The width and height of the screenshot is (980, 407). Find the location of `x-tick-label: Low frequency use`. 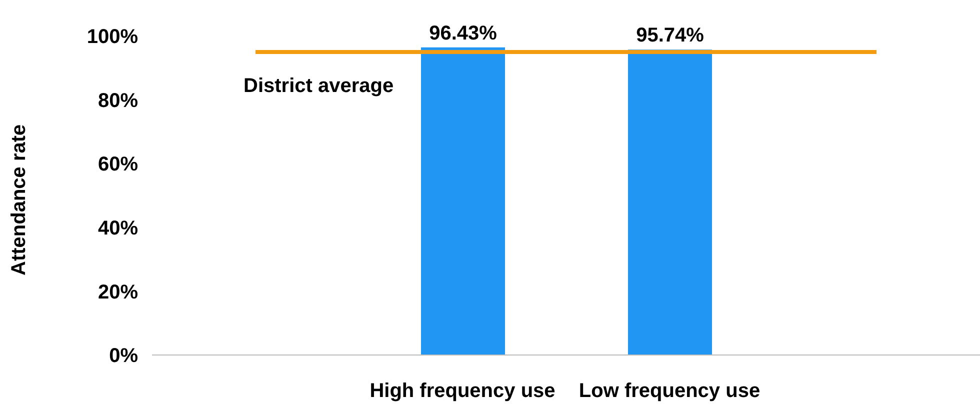

x-tick-label: Low frequency use is located at coordinates (669, 391).